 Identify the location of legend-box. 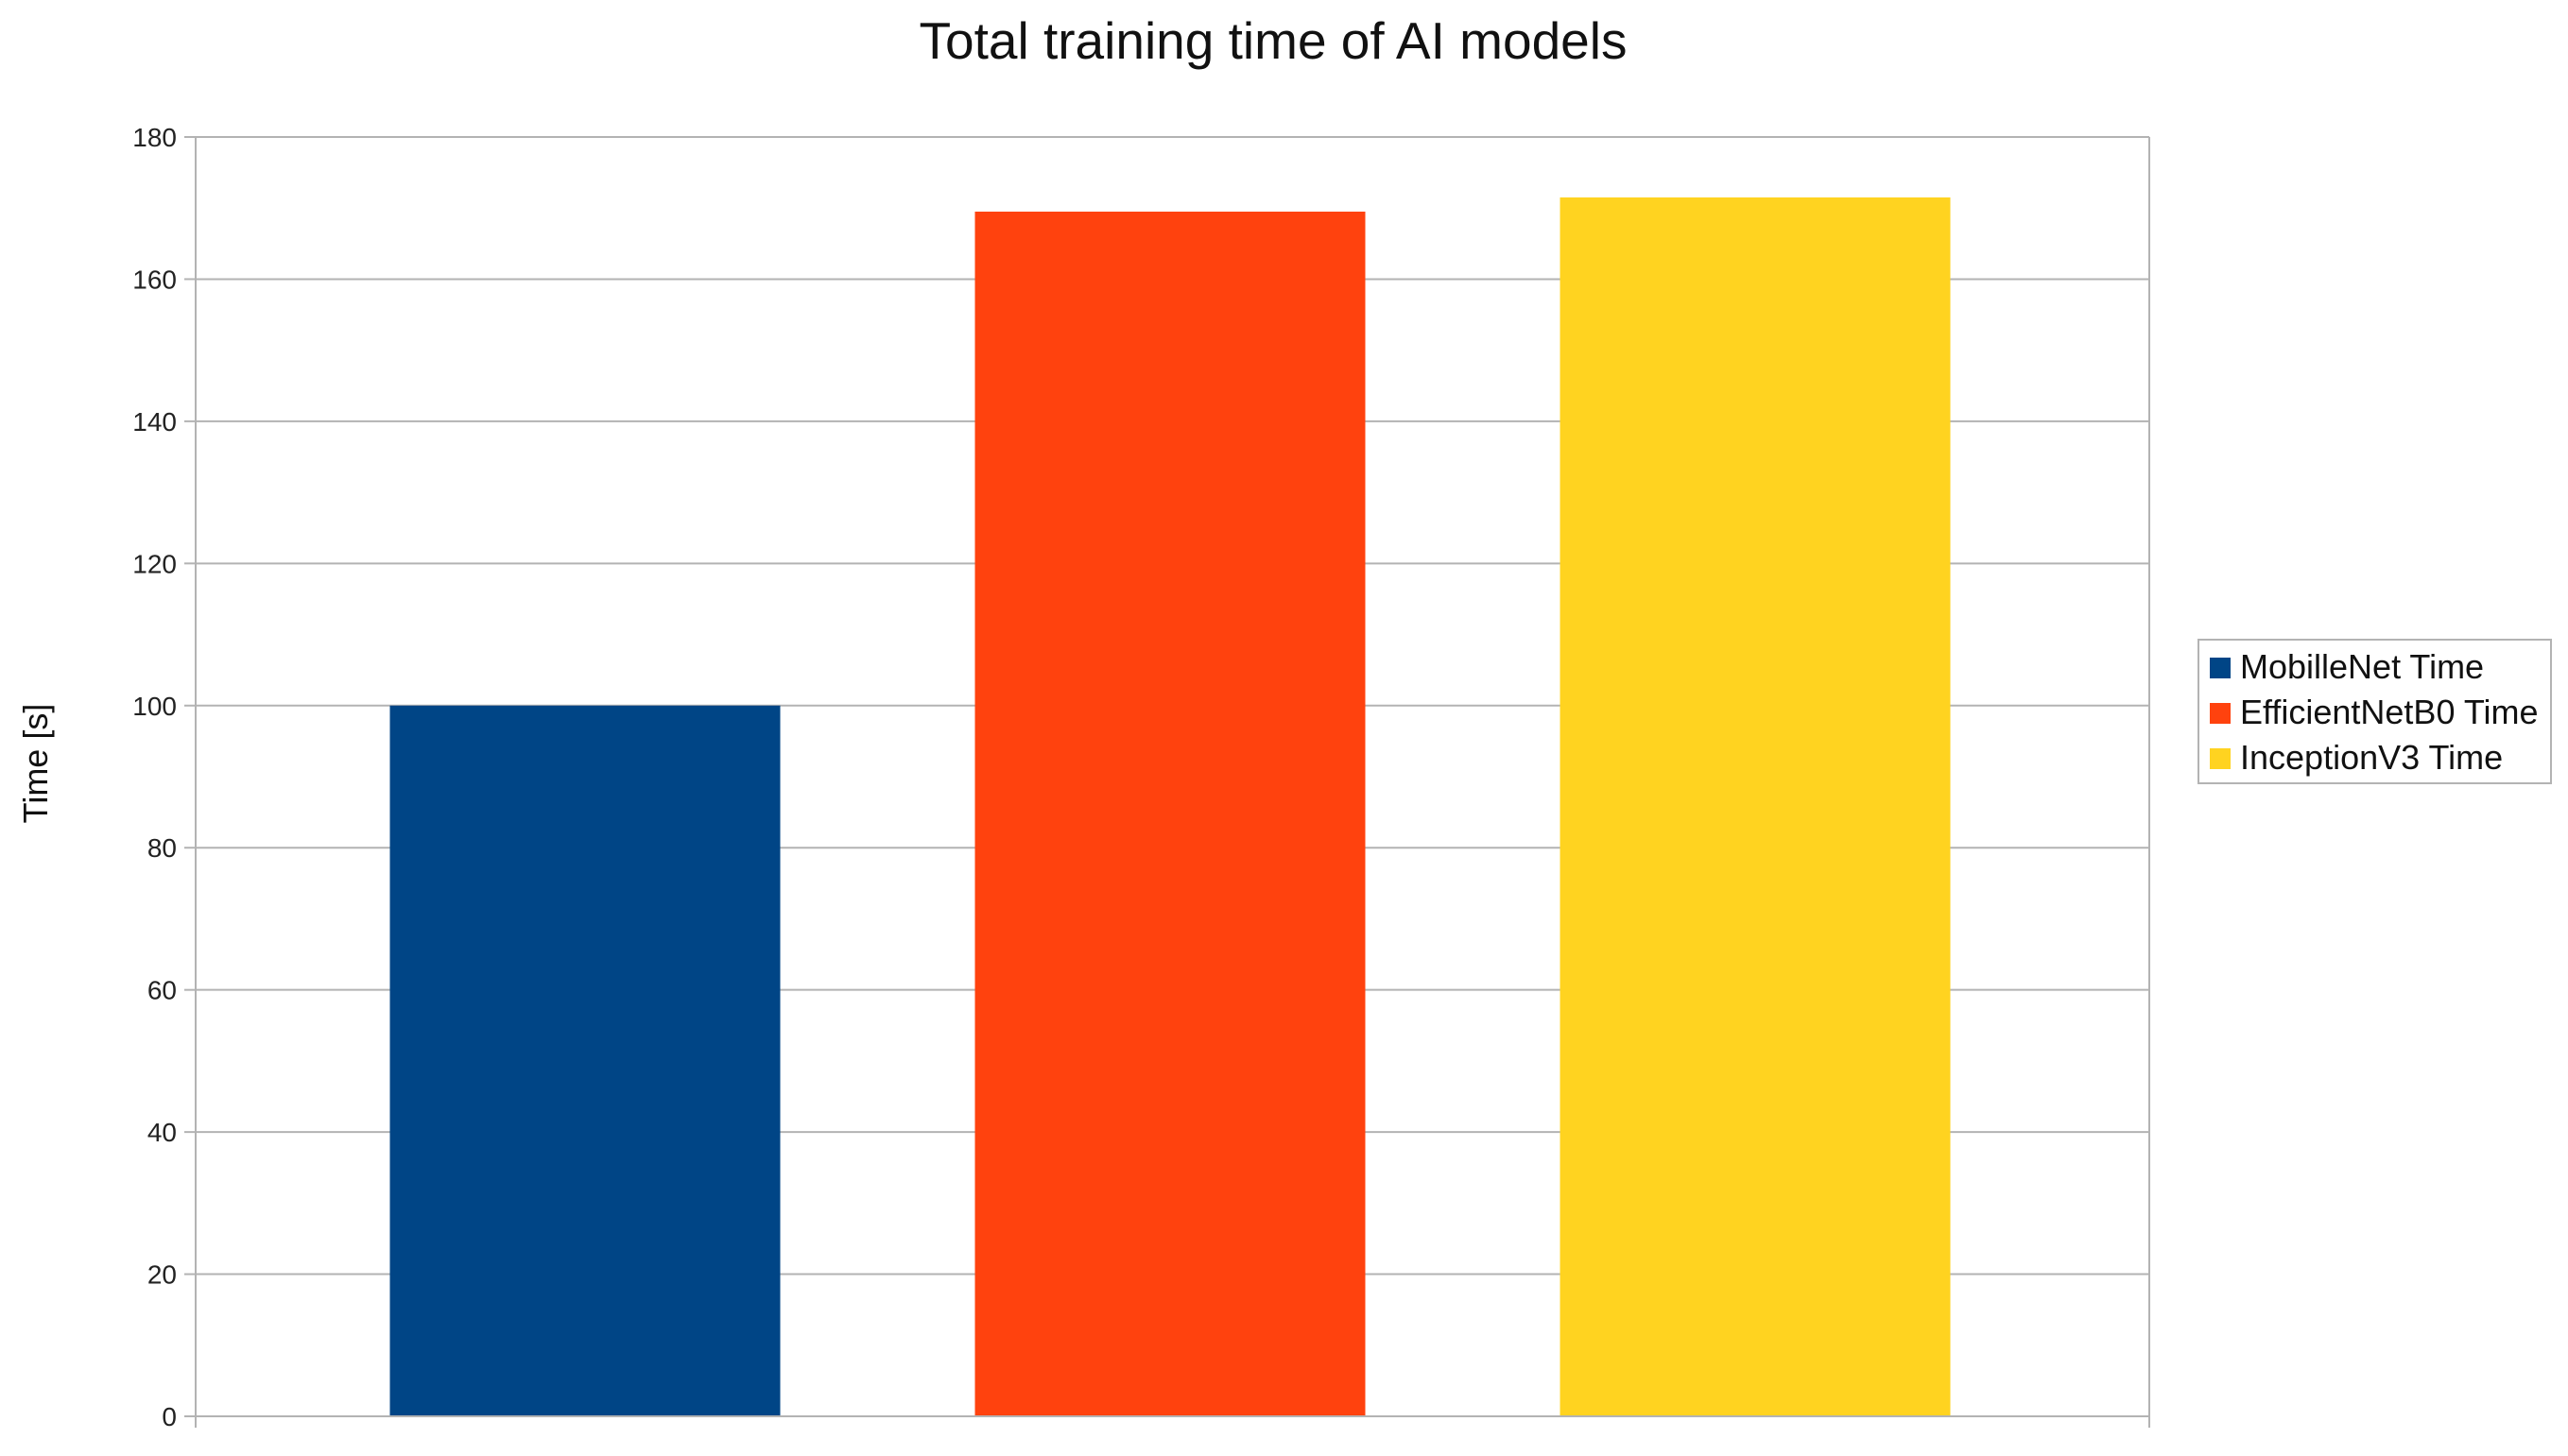
(2374, 712).